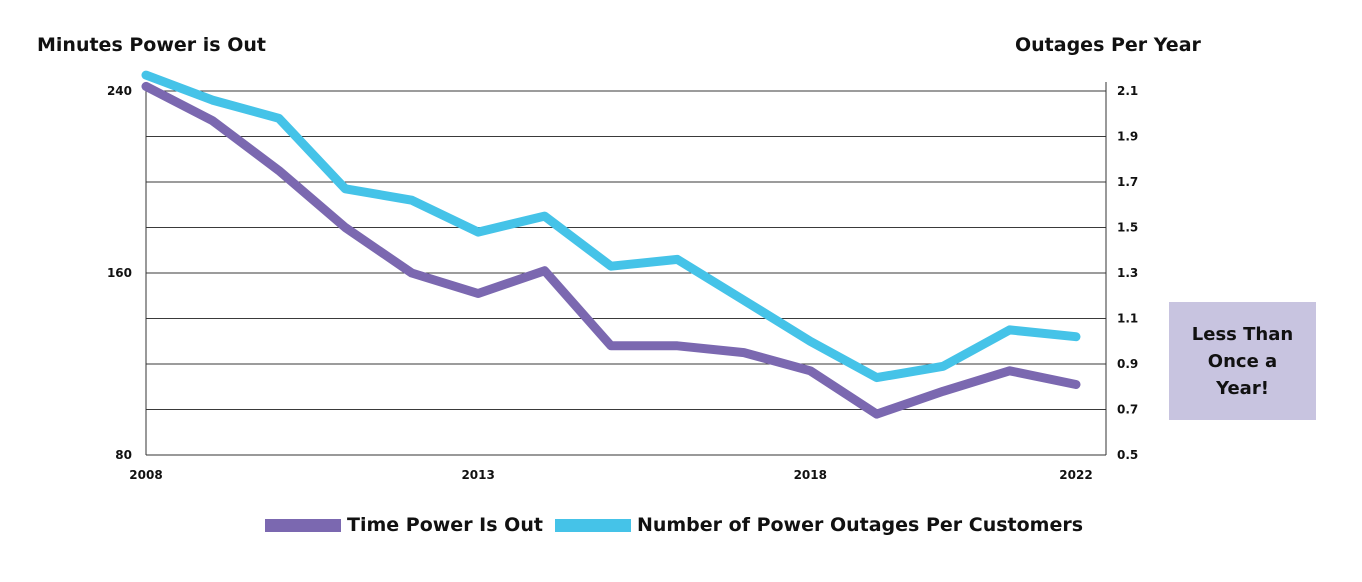 The height and width of the screenshot is (582, 1362). Describe the element at coordinates (810, 475) in the screenshot. I see `x-tick-label: 2018` at that location.